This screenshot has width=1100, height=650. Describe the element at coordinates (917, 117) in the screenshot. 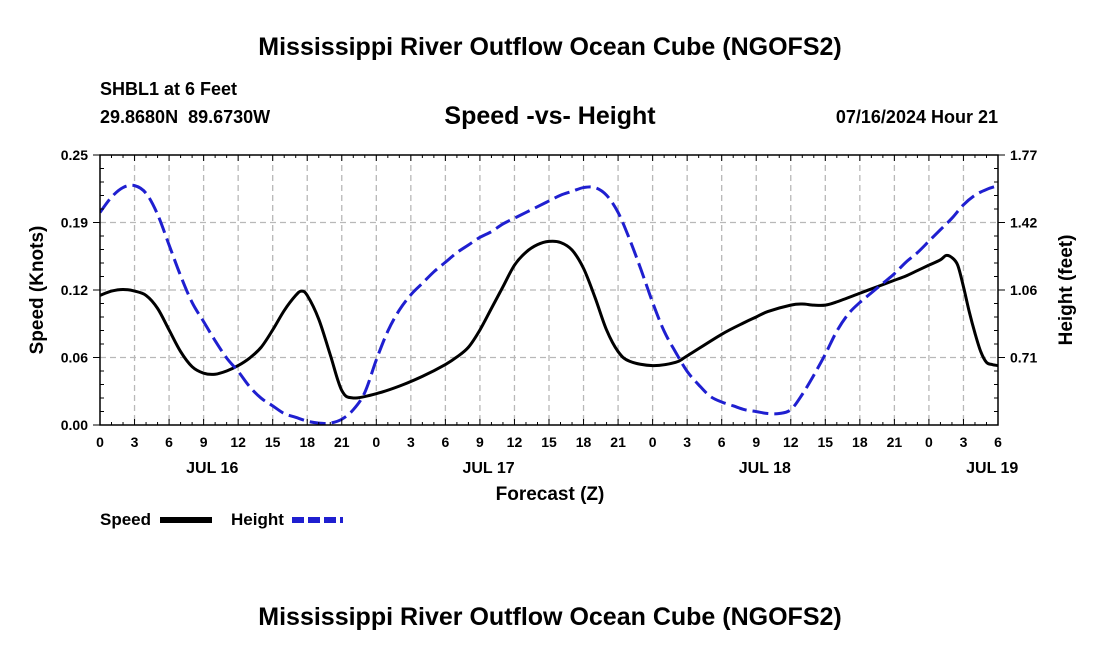

I see `forecast-datetime: 07/16/2024 Hour 21` at that location.